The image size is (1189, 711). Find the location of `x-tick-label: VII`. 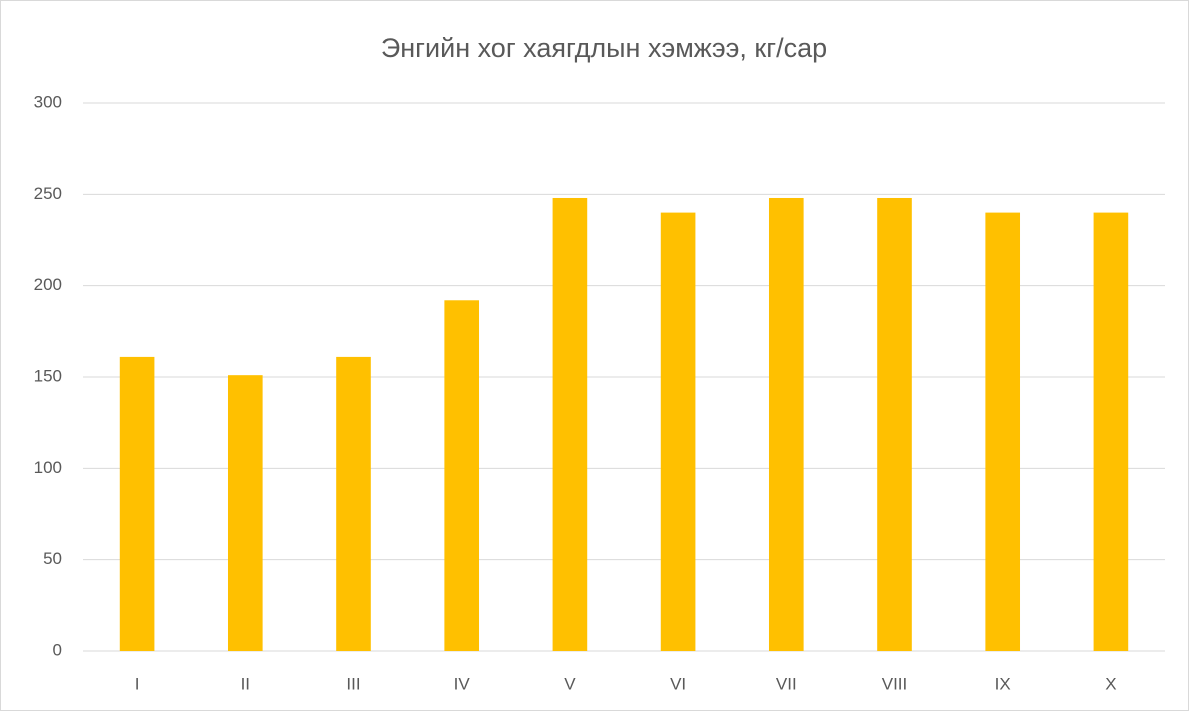

x-tick-label: VII is located at coordinates (786, 683).